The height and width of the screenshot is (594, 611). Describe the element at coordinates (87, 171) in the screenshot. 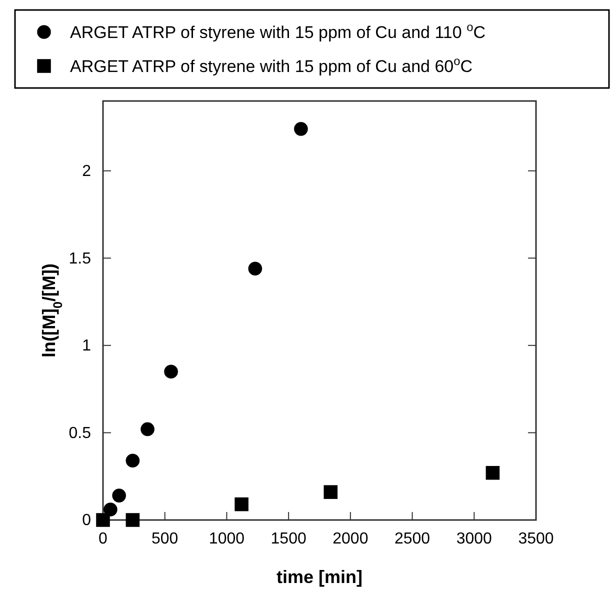

I see `y-tick-label: 2` at that location.